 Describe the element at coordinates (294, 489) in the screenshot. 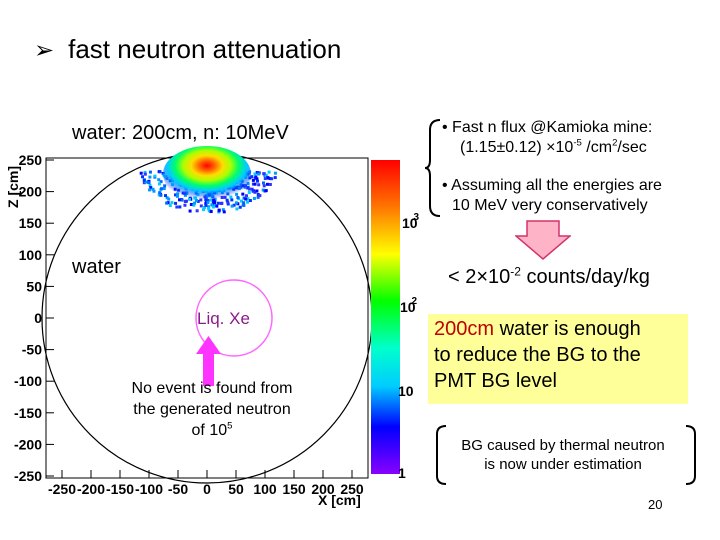

I see `x-tick-label: 150` at that location.